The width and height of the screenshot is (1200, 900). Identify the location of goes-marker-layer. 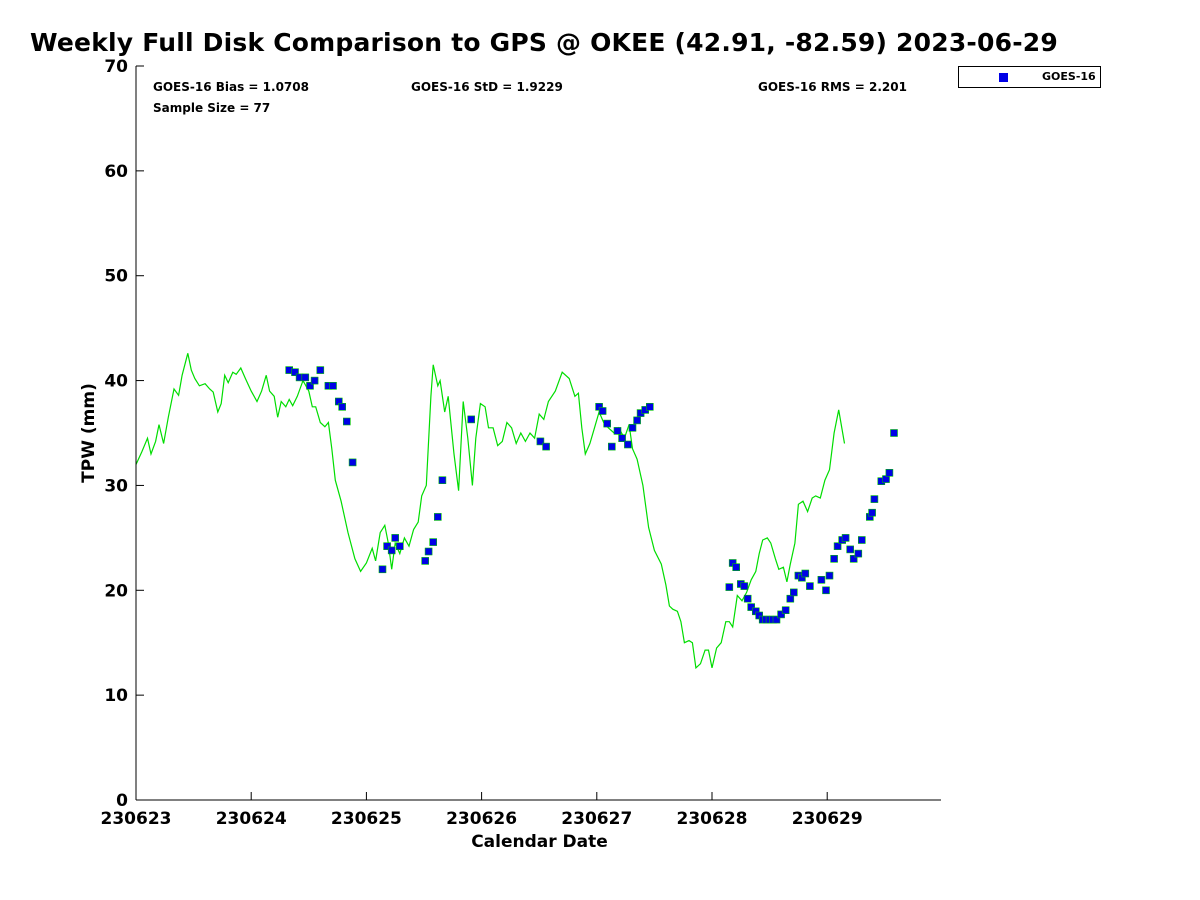
(591, 495).